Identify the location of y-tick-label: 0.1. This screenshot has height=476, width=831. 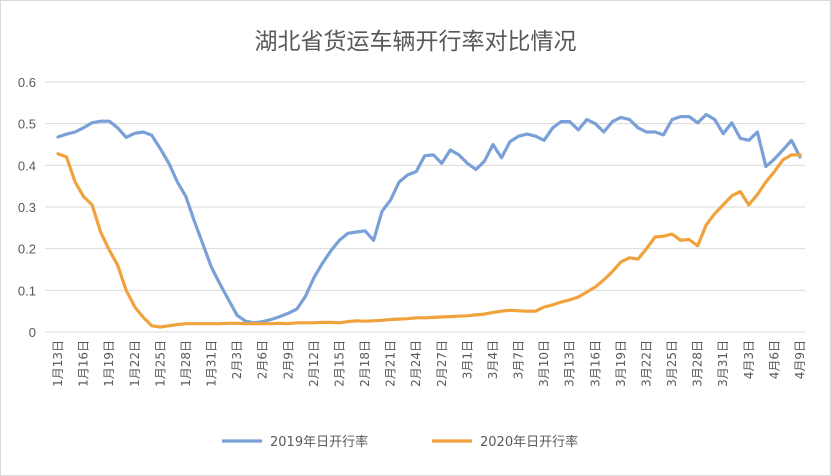
(27, 290).